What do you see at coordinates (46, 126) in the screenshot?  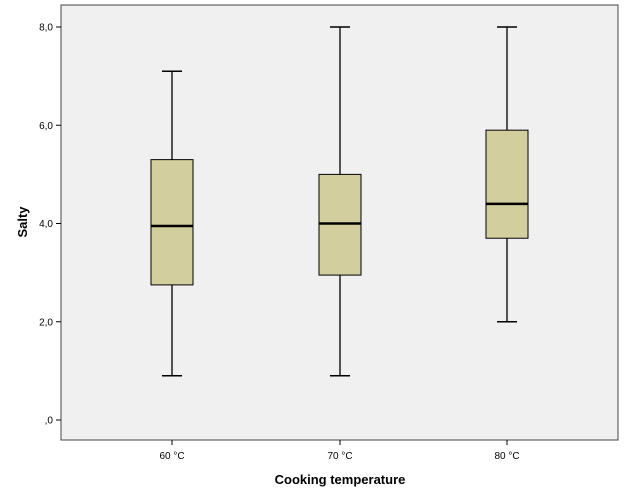 I see `y-tick-label: 6,0` at bounding box center [46, 126].